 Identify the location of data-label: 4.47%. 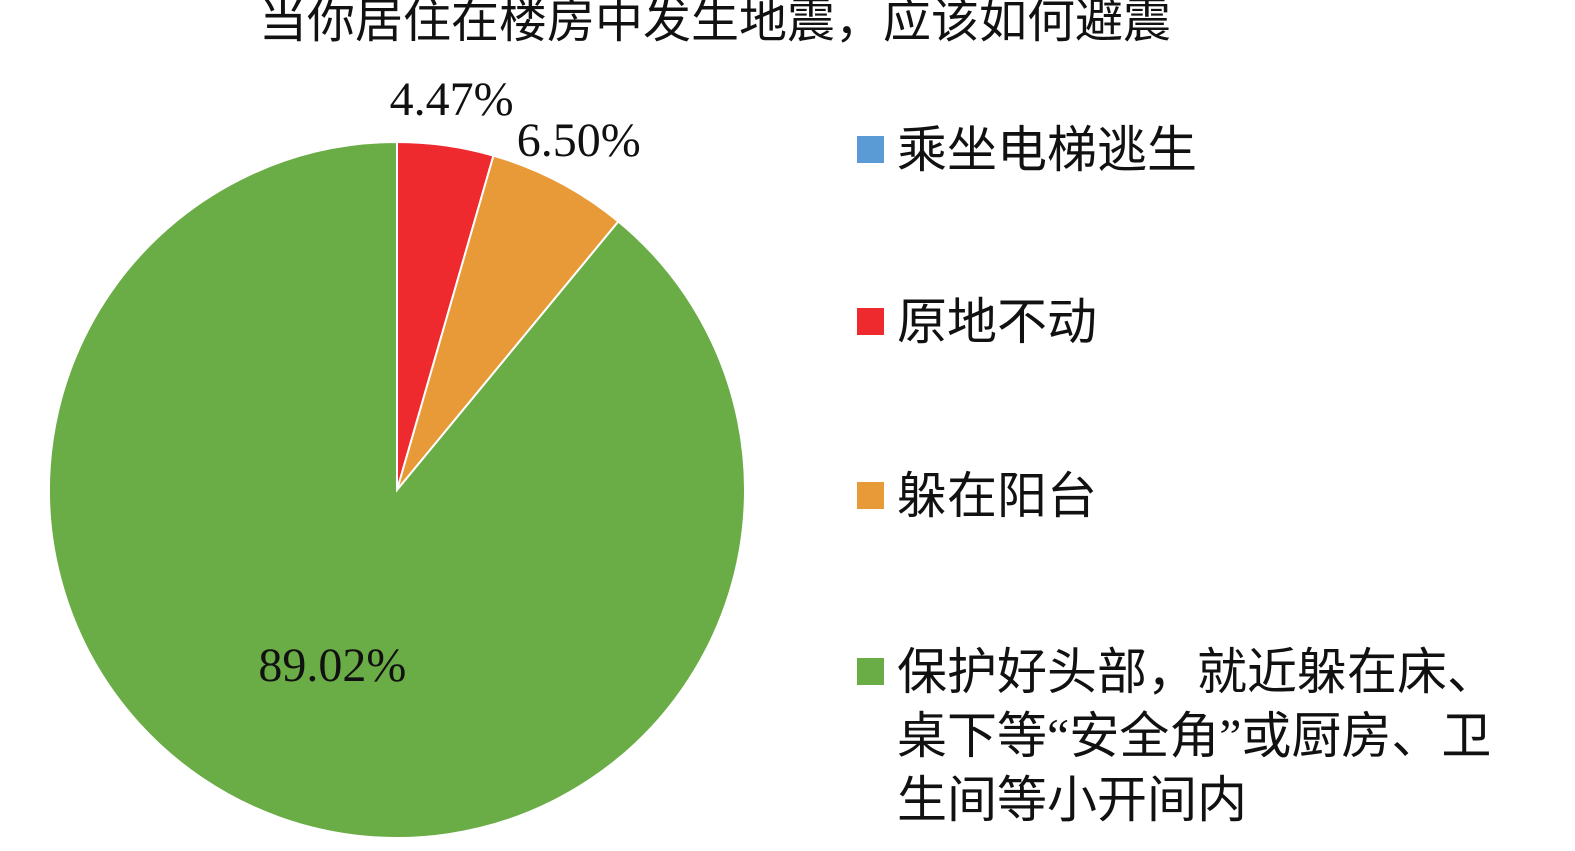
(452, 99).